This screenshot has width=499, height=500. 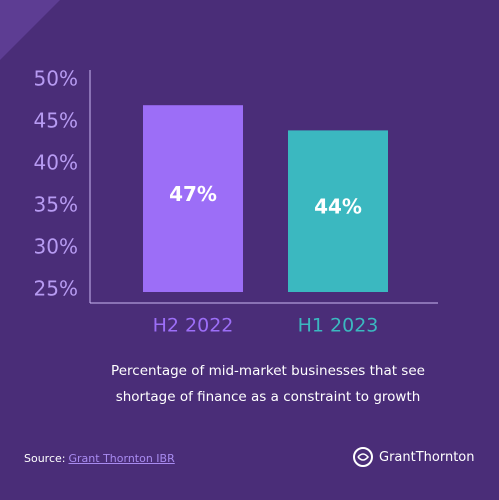 I want to click on x-tick-label: H1 2023, so click(x=338, y=326).